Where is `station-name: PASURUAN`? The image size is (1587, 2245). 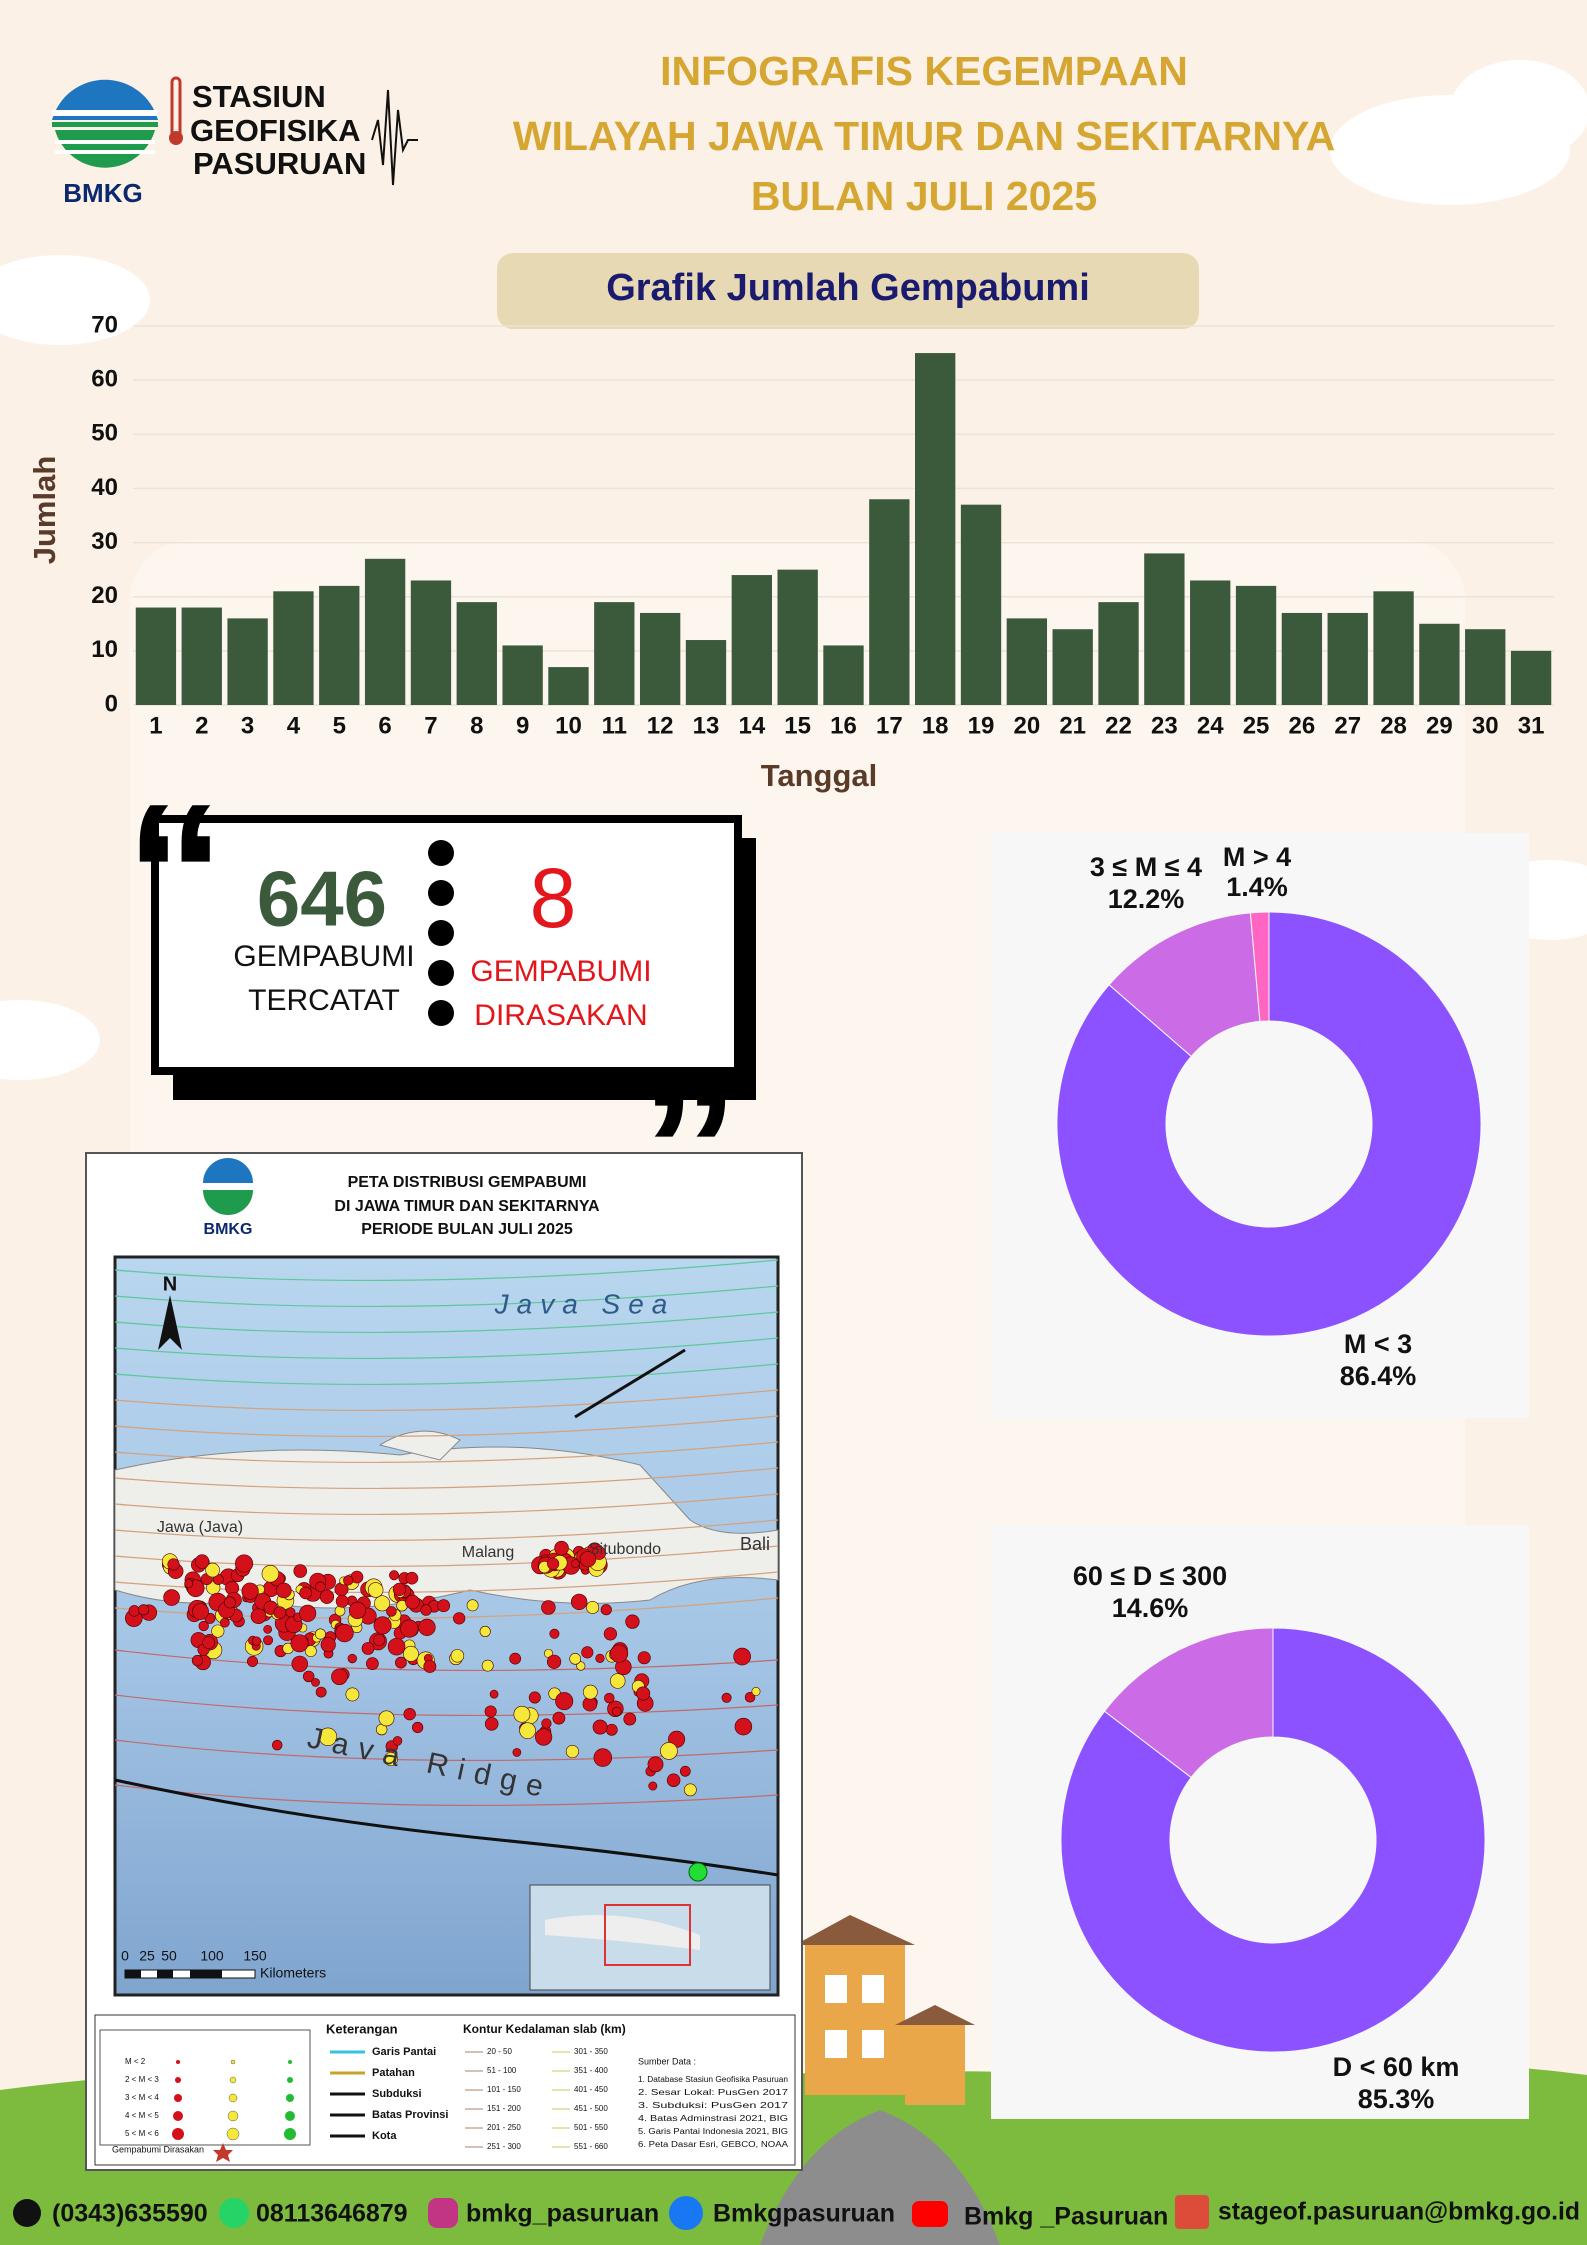 station-name: PASURUAN is located at coordinates (279, 163).